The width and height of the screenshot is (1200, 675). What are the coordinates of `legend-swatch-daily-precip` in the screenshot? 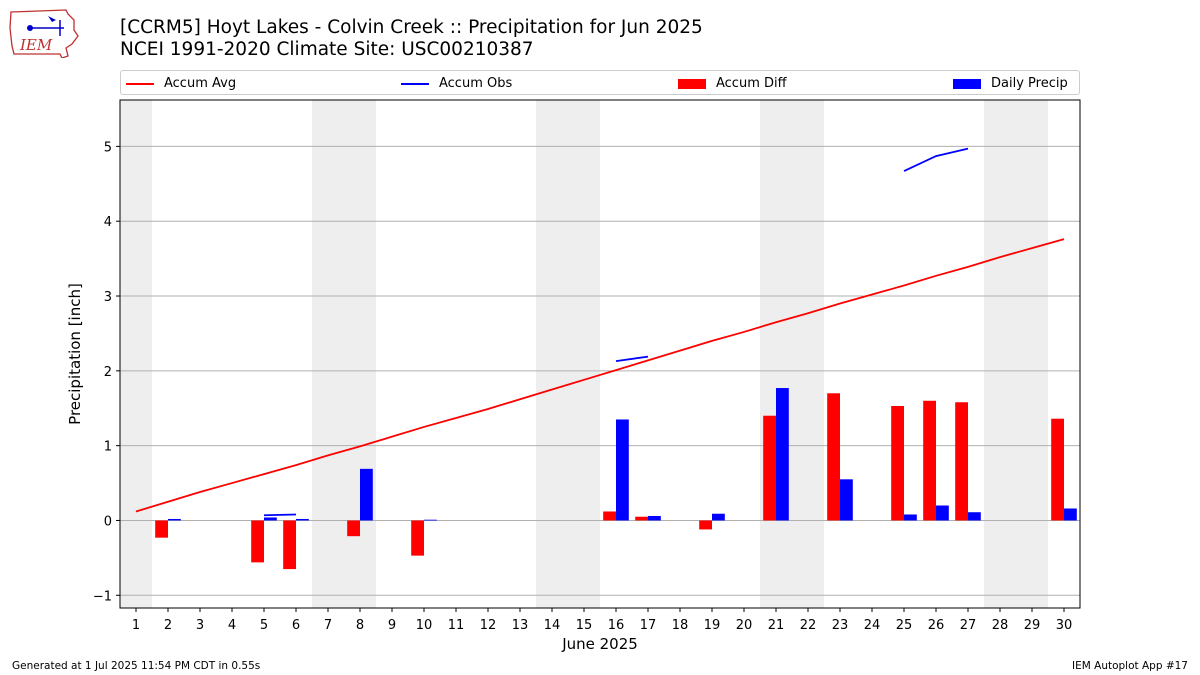 It's located at (967, 83).